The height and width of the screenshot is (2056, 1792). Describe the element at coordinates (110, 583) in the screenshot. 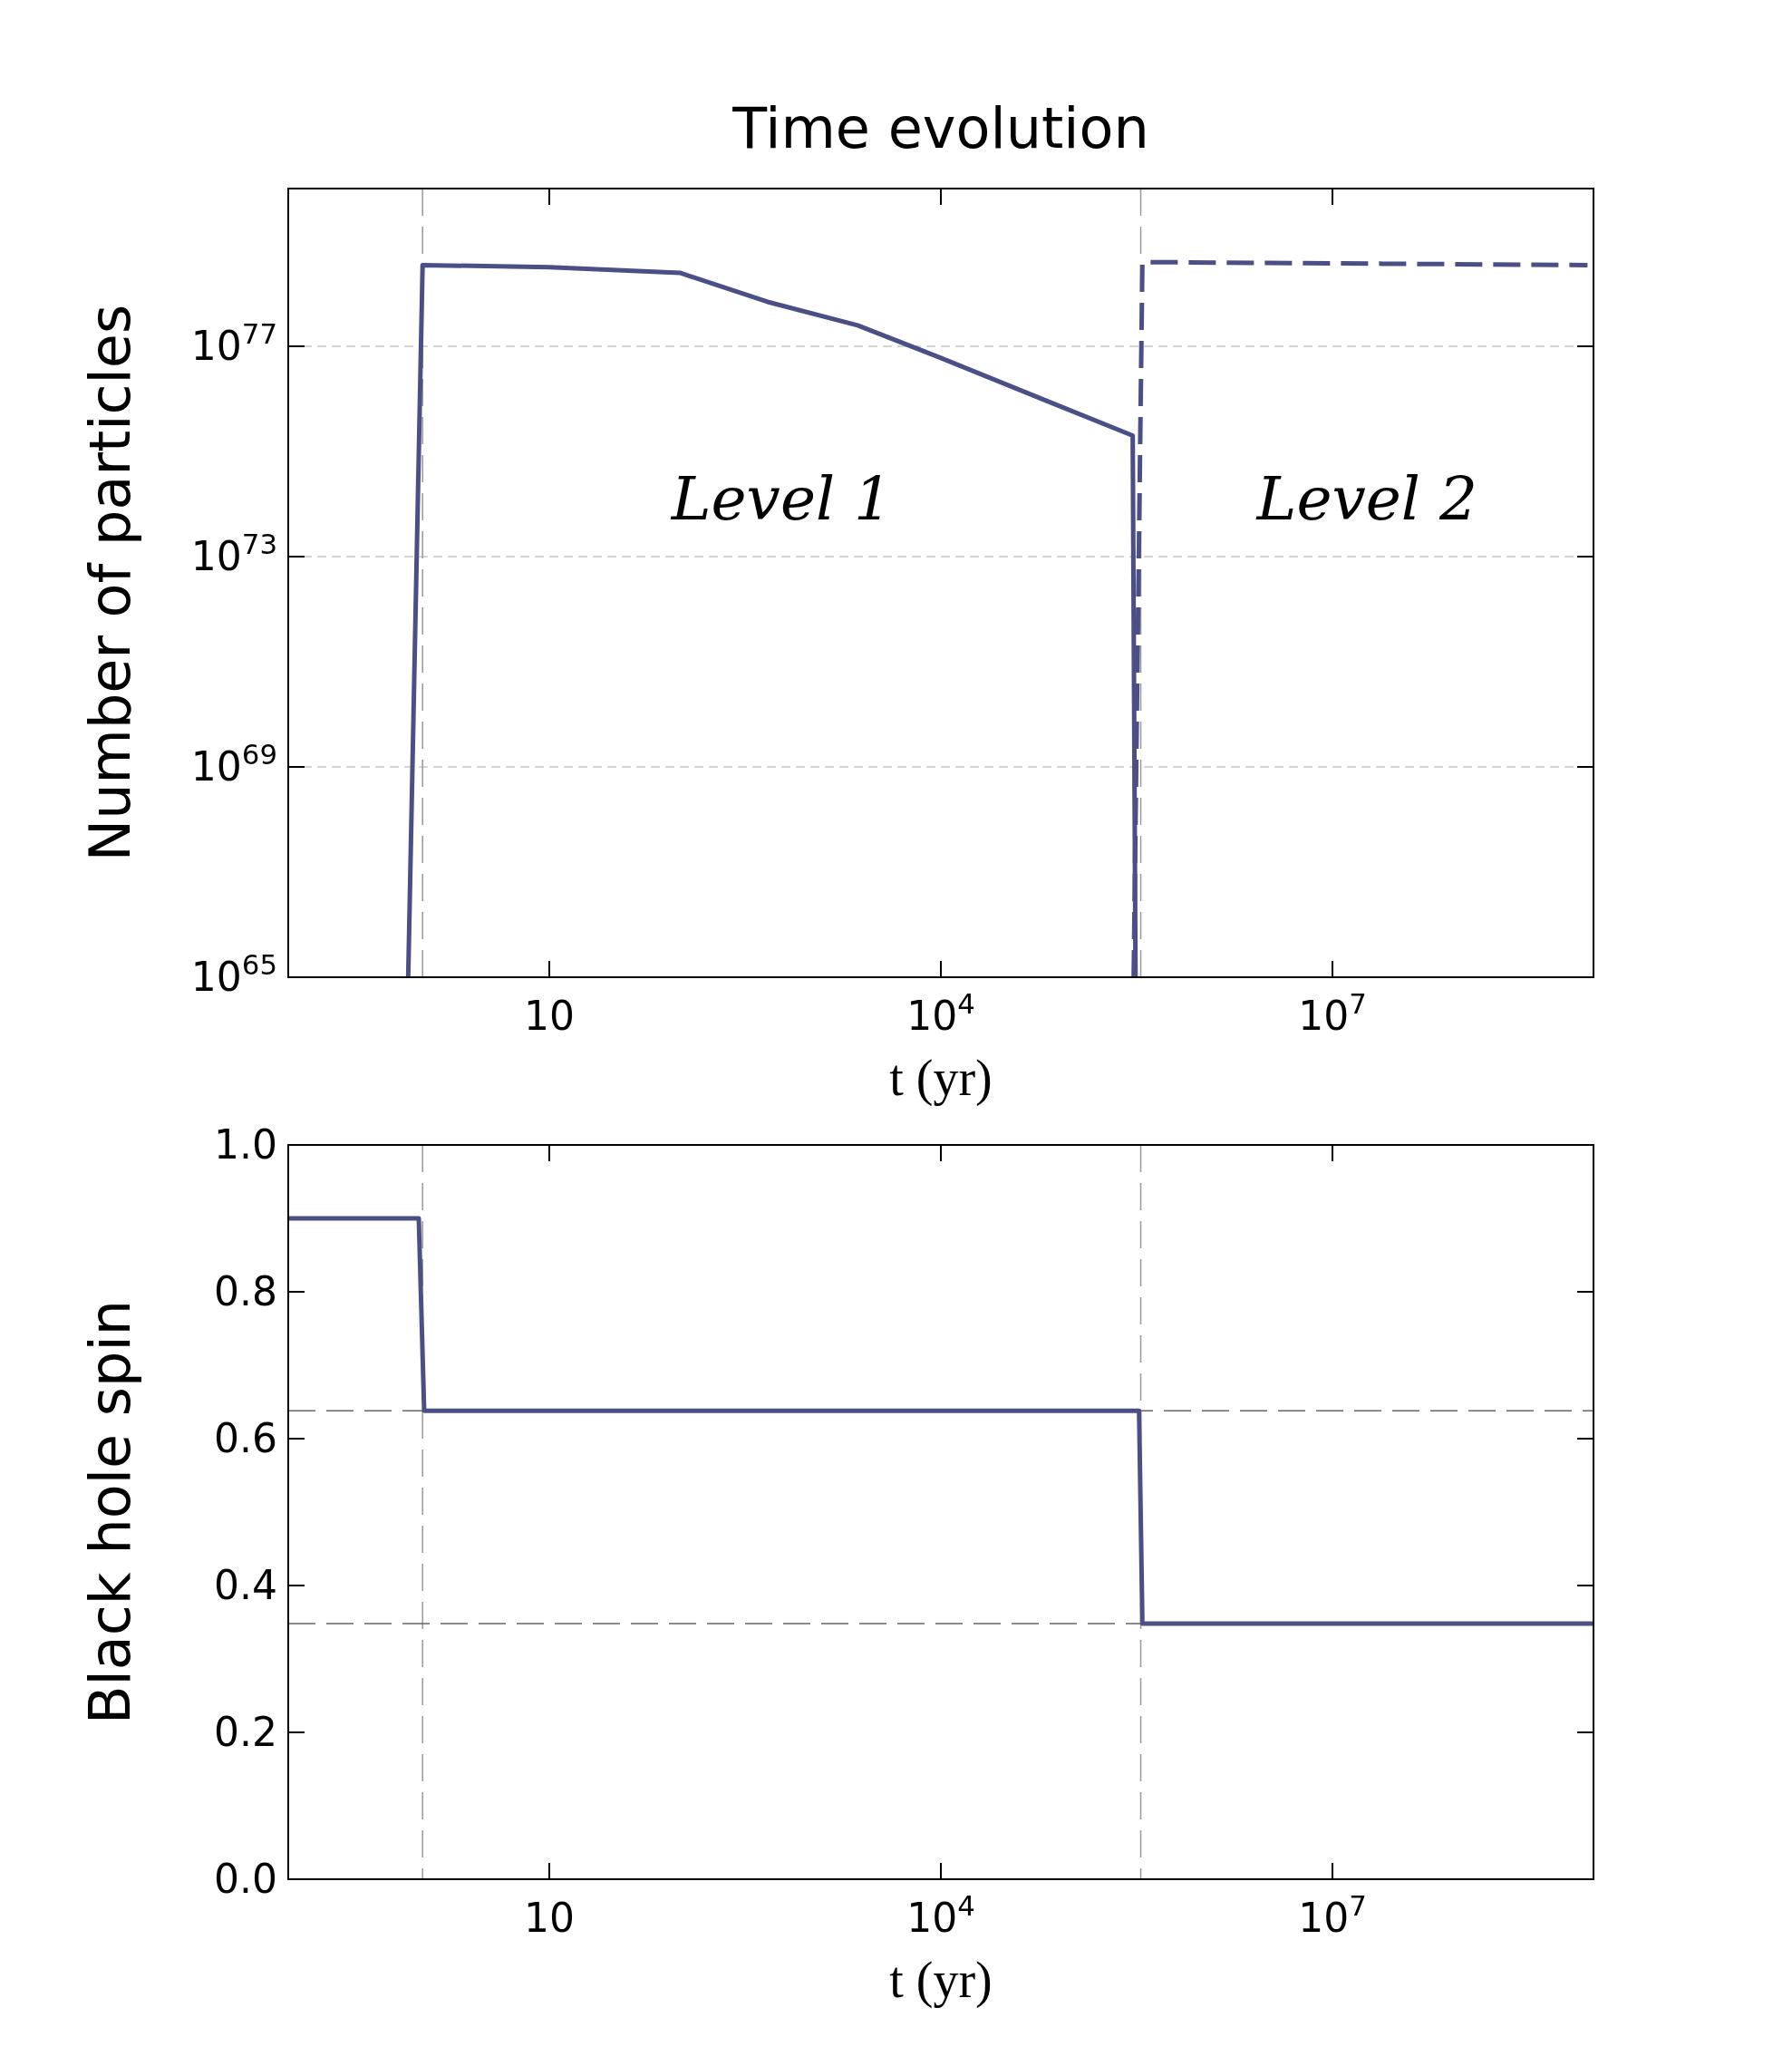

I see `y-axis-title: Number of particles` at that location.